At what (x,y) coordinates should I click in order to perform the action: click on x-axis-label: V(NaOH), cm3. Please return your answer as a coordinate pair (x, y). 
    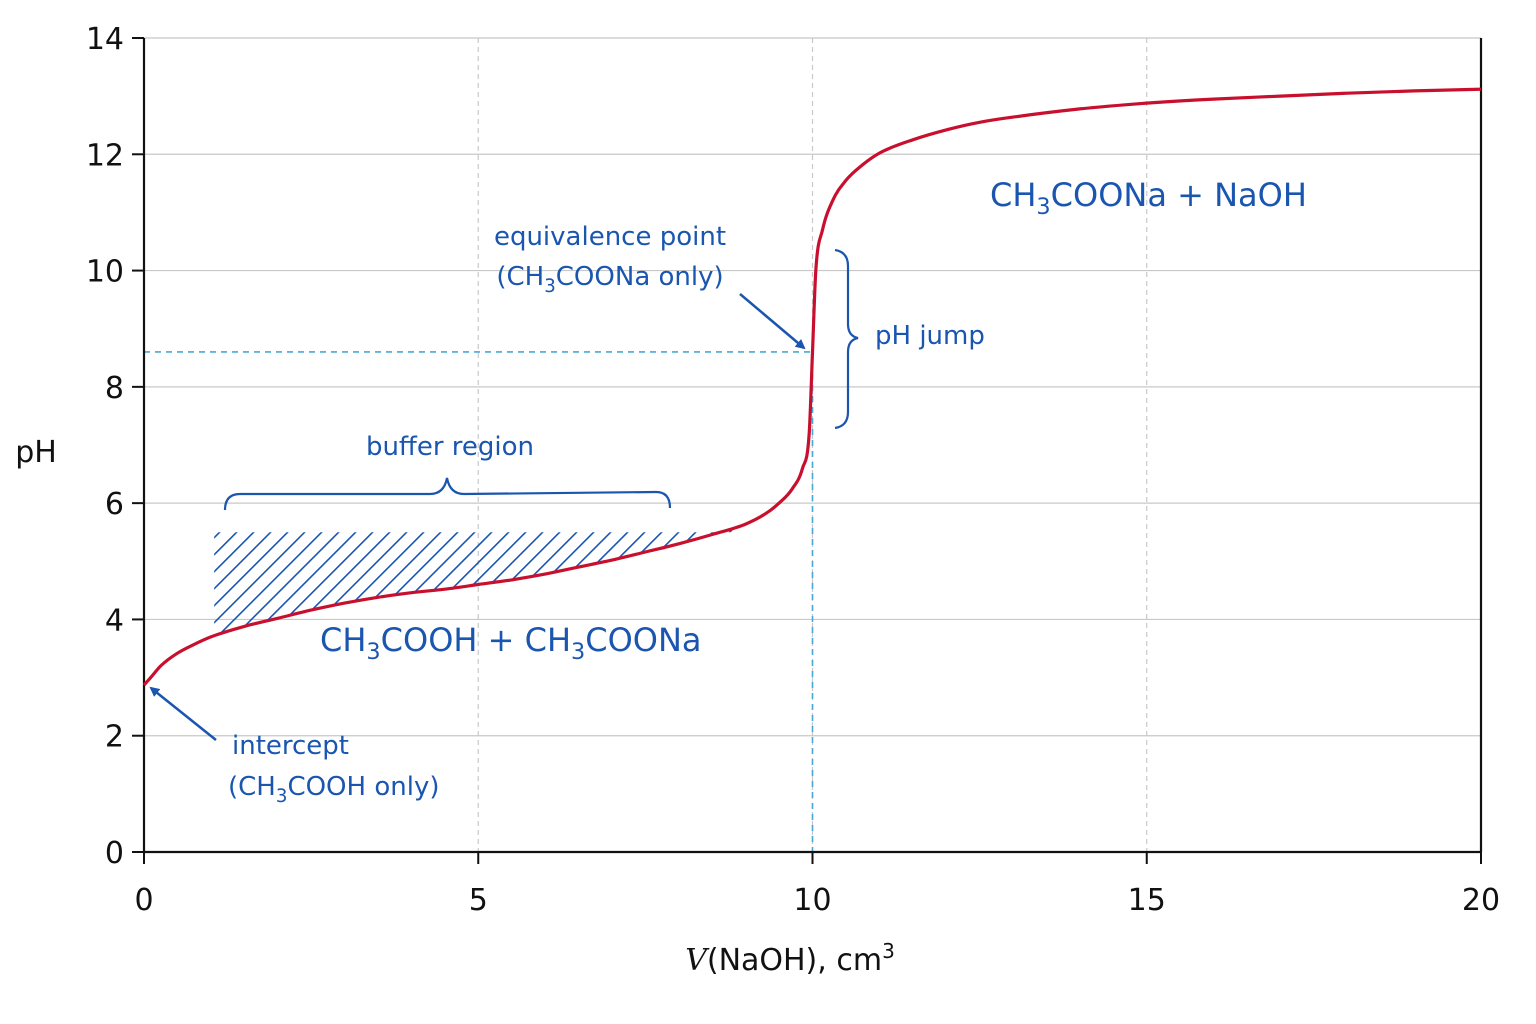
    Looking at the image, I should click on (790, 958).